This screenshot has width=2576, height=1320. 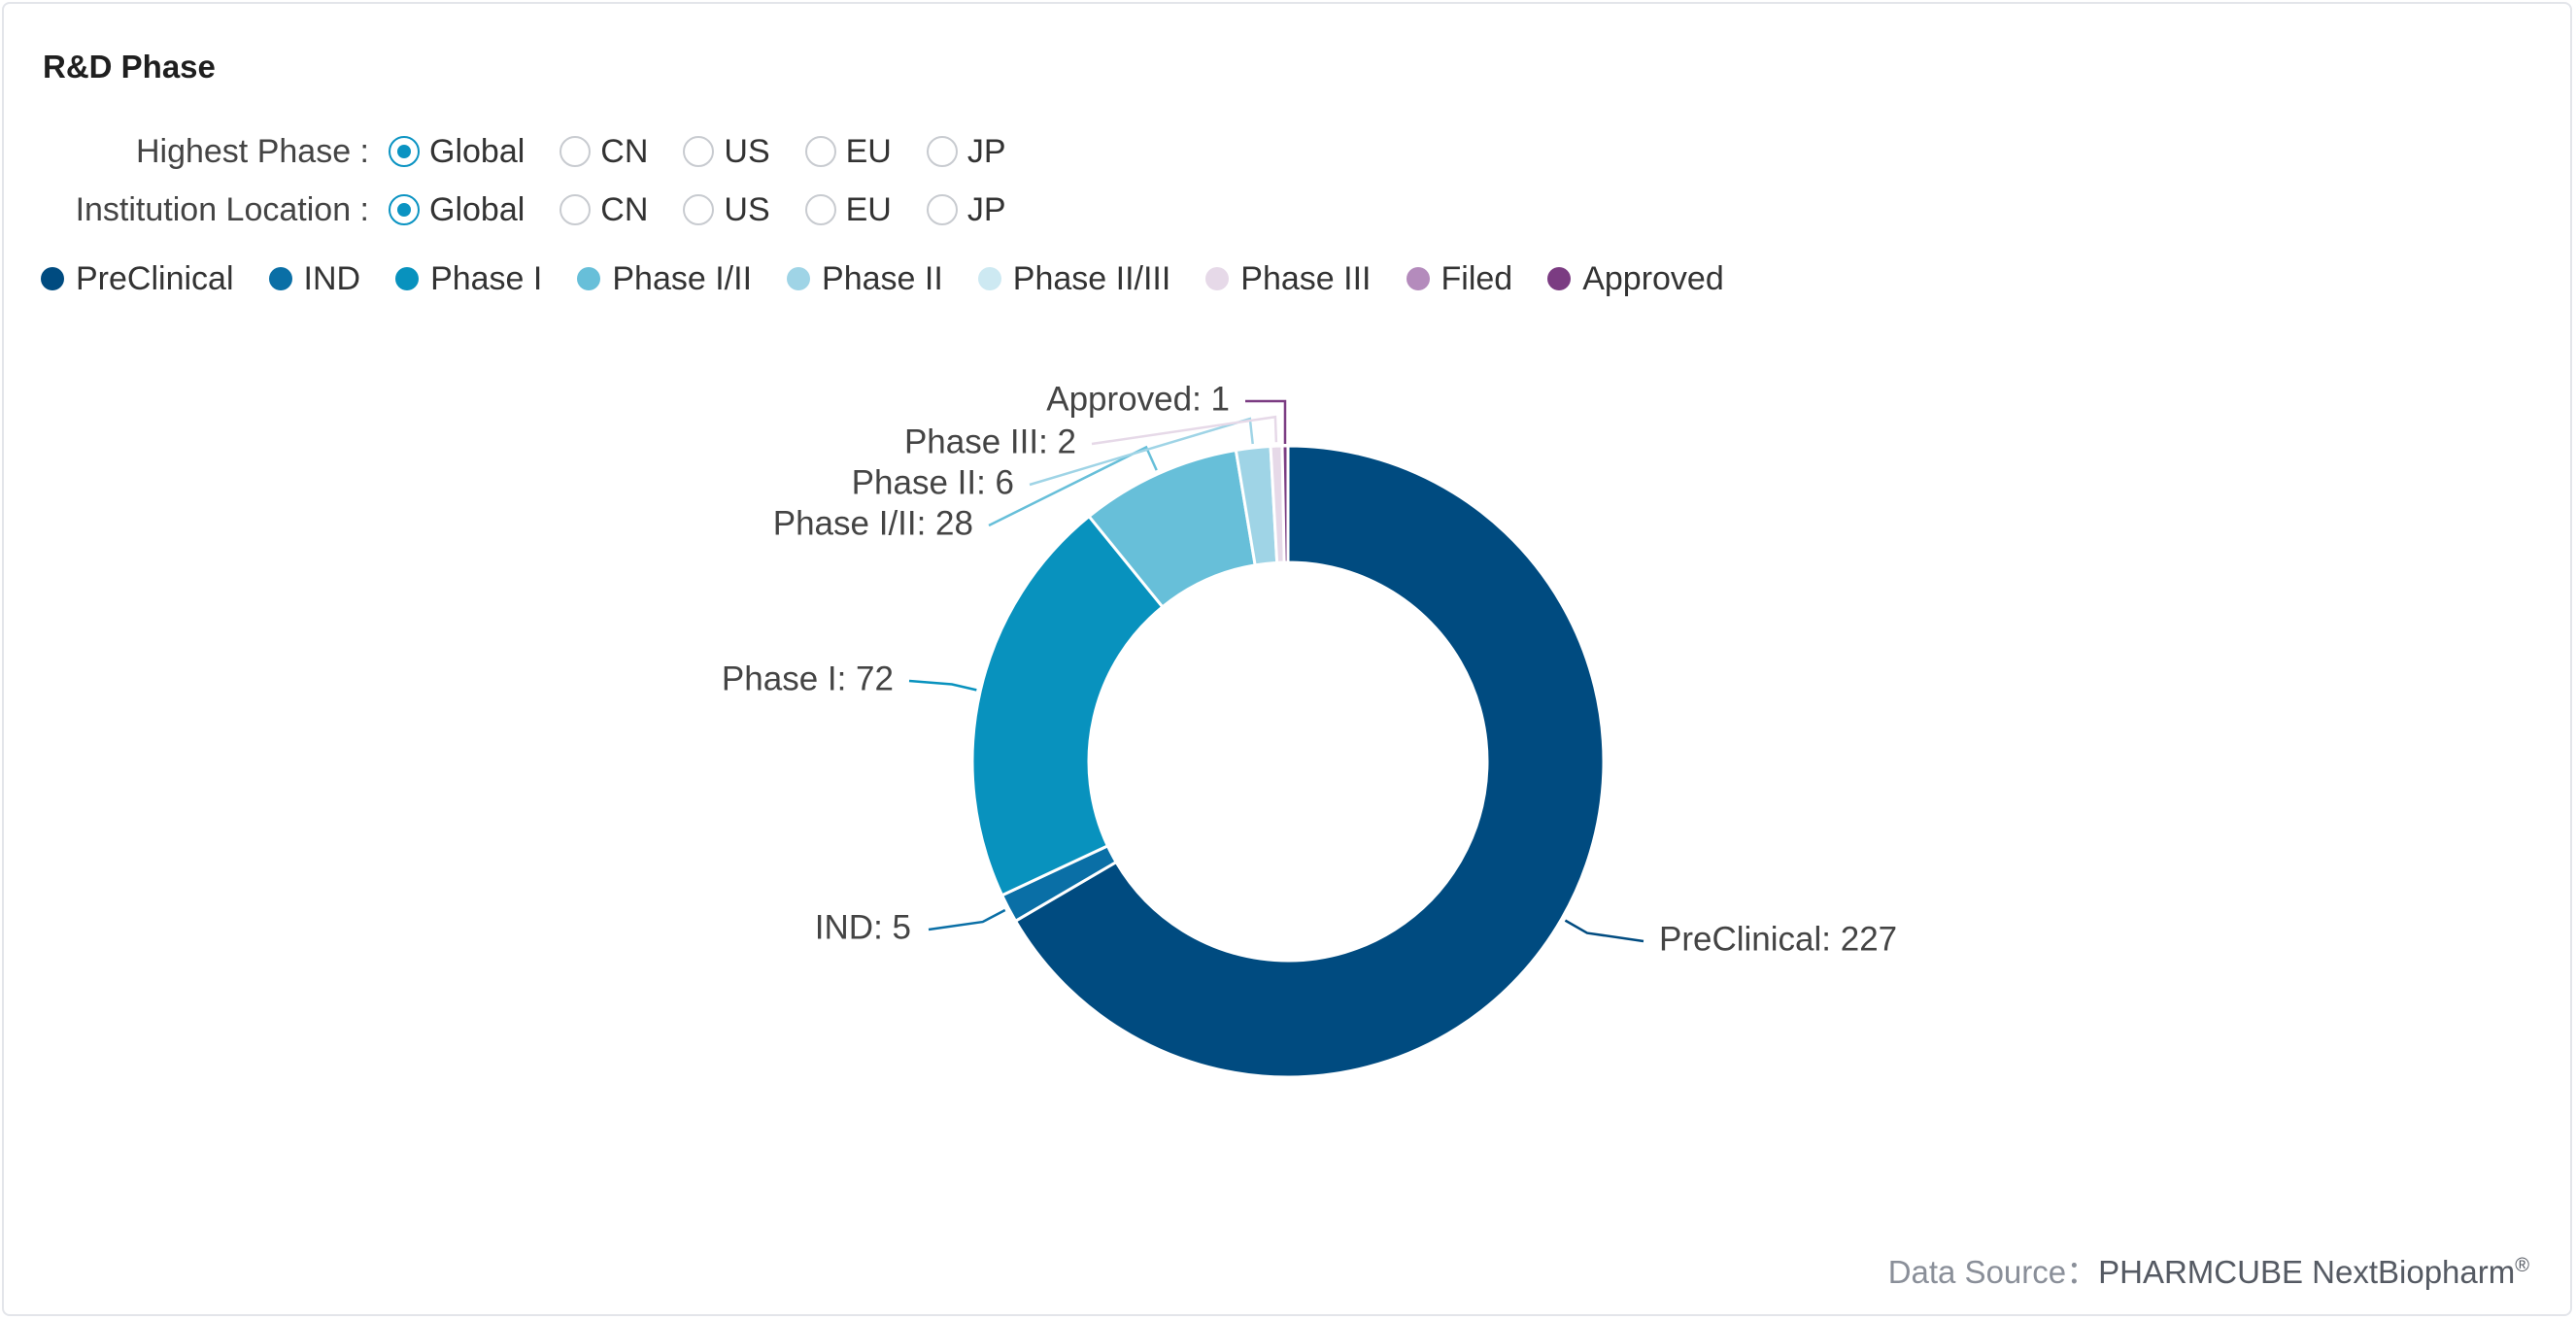 I want to click on radio-location-global: Global, so click(x=457, y=210).